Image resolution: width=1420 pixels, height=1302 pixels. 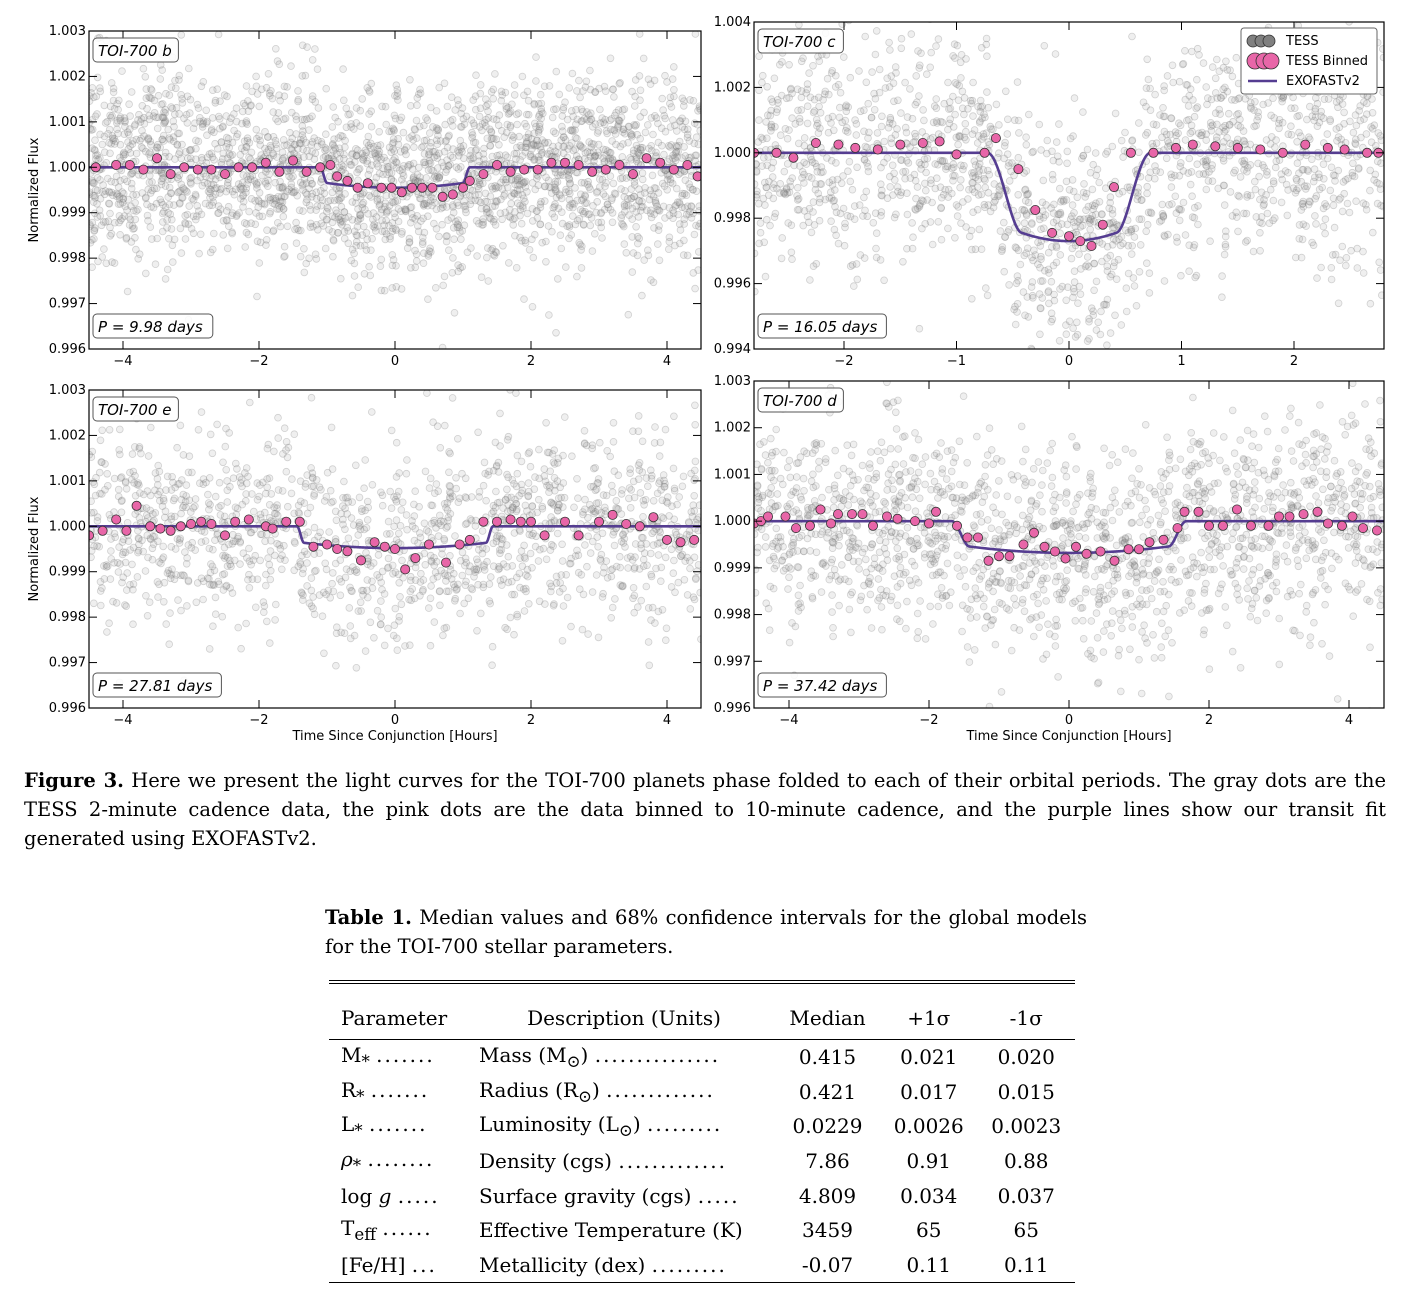 What do you see at coordinates (395, 539) in the screenshot?
I see `raw-data-points` at bounding box center [395, 539].